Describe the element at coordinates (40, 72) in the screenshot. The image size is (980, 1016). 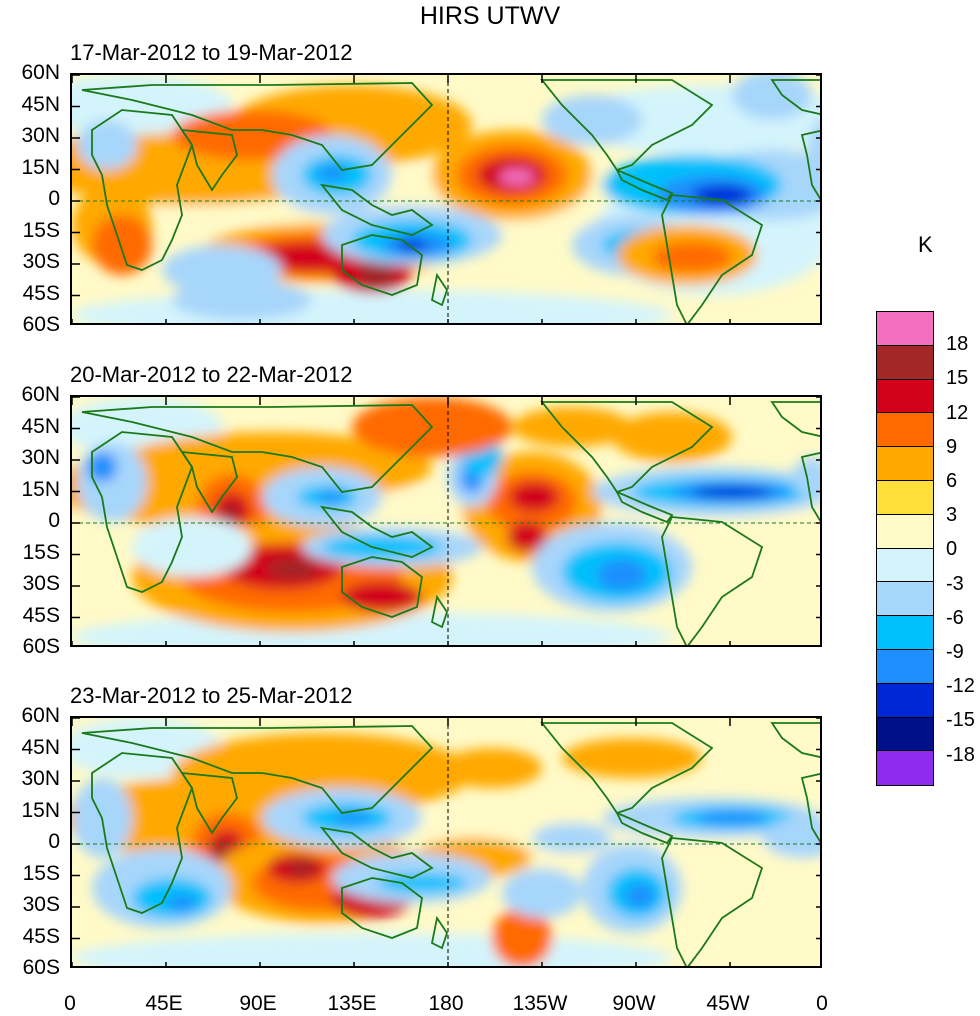
I see `panel-1-lat-tick-label: 60N` at that location.